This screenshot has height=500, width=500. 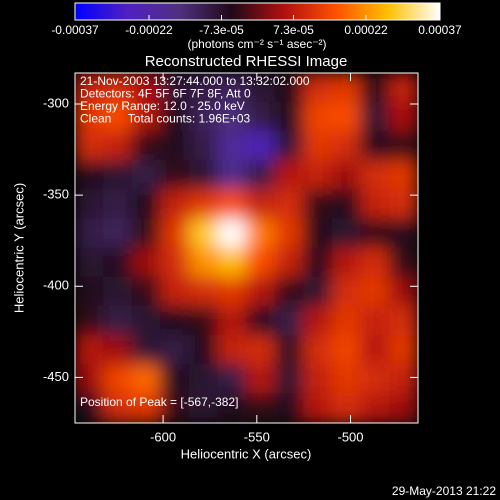 I want to click on colorbar-tick-label: -7.3e-05, so click(x=221, y=30).